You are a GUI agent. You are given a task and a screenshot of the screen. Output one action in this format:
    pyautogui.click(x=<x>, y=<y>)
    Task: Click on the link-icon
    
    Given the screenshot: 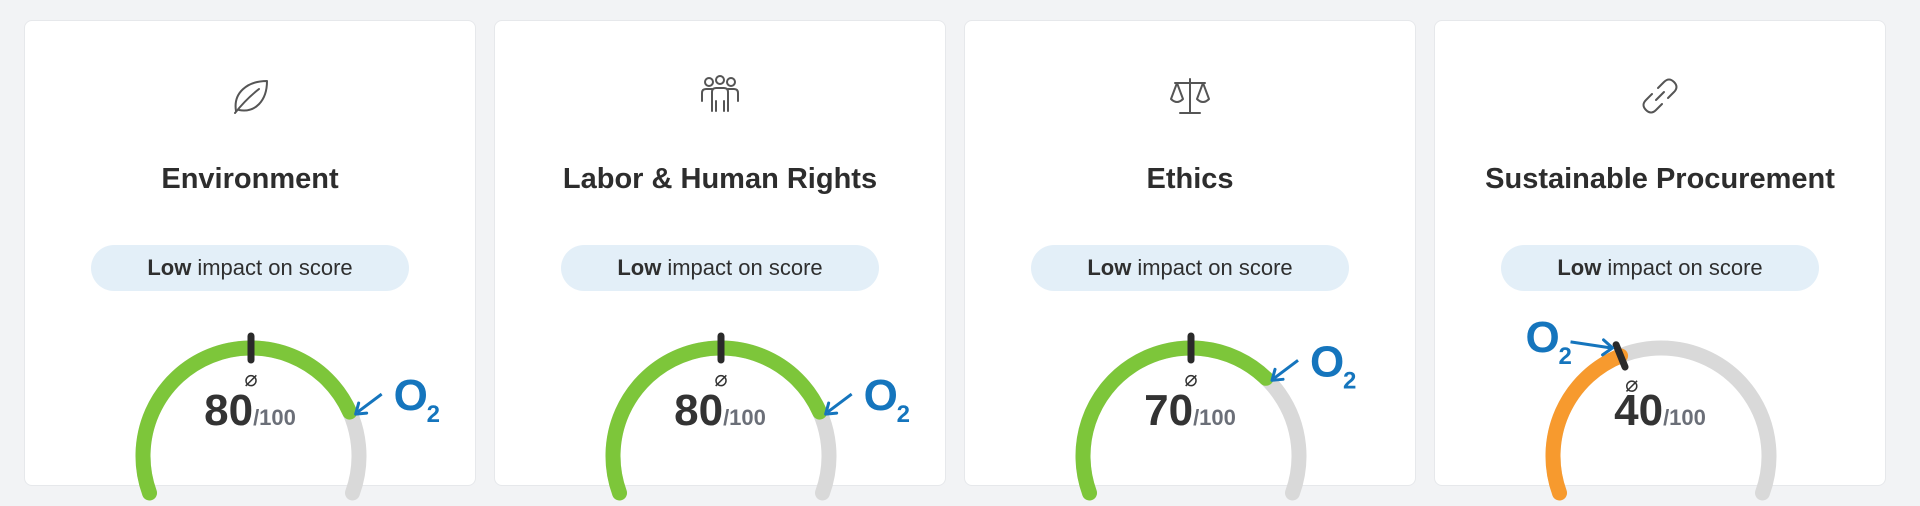 What is the action you would take?
    pyautogui.click(x=1660, y=96)
    